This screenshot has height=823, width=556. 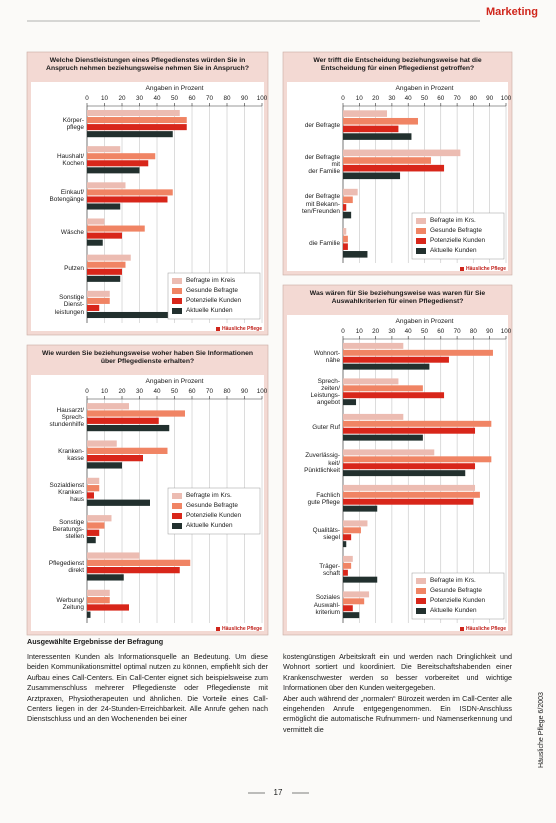 I want to click on legend-label: Aktuelle Kunden, so click(x=453, y=250).